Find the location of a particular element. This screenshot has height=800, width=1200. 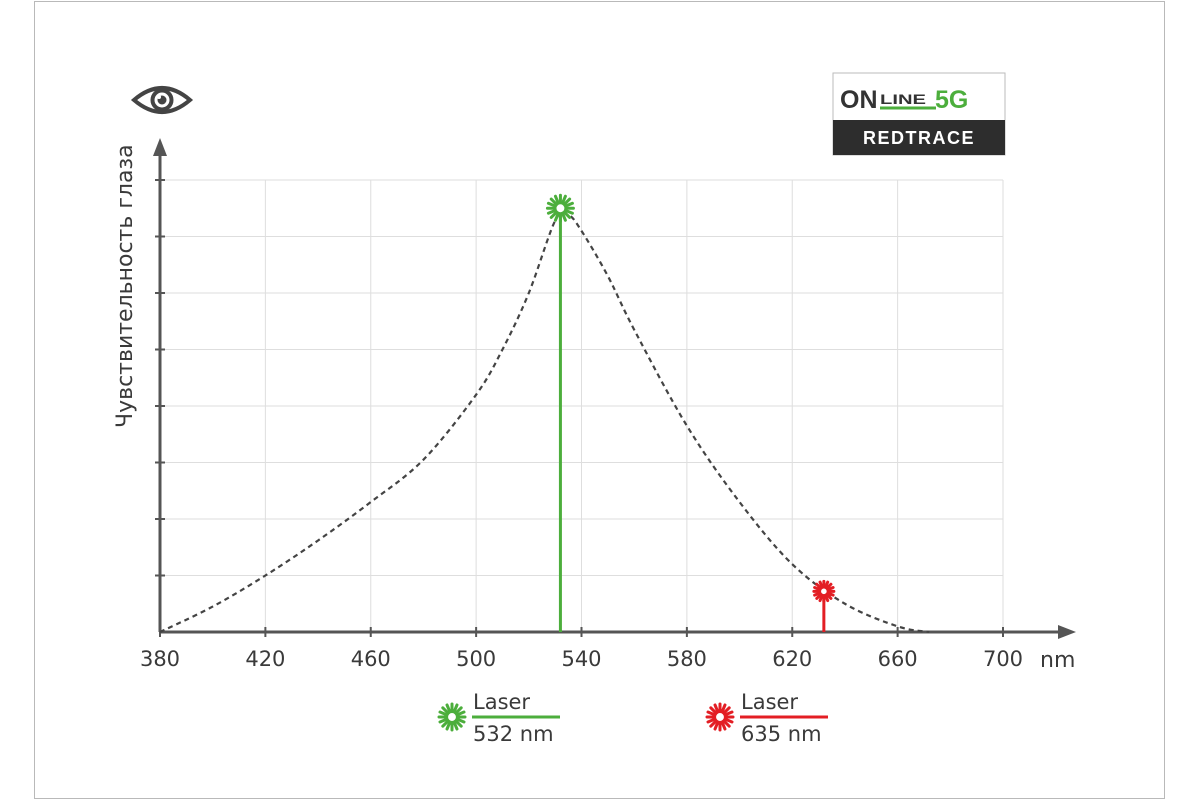

y-axis-label: Чувствительность глаза is located at coordinates (125, 286).